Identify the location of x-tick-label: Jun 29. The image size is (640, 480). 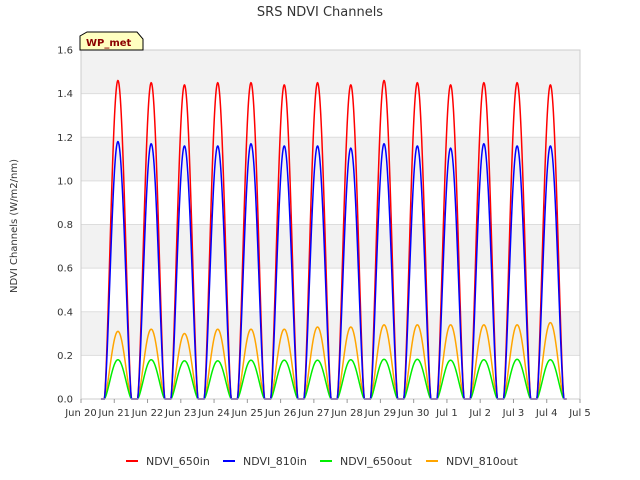
(380, 413).